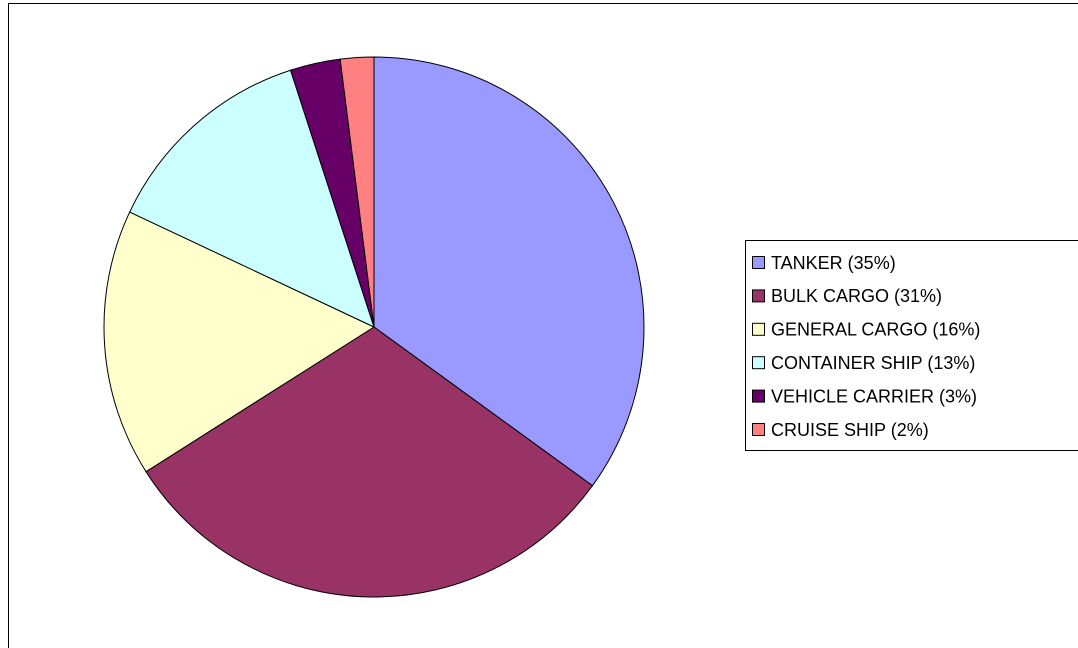  I want to click on legend-label: VEHICLE CARRIER (3%), so click(874, 396).